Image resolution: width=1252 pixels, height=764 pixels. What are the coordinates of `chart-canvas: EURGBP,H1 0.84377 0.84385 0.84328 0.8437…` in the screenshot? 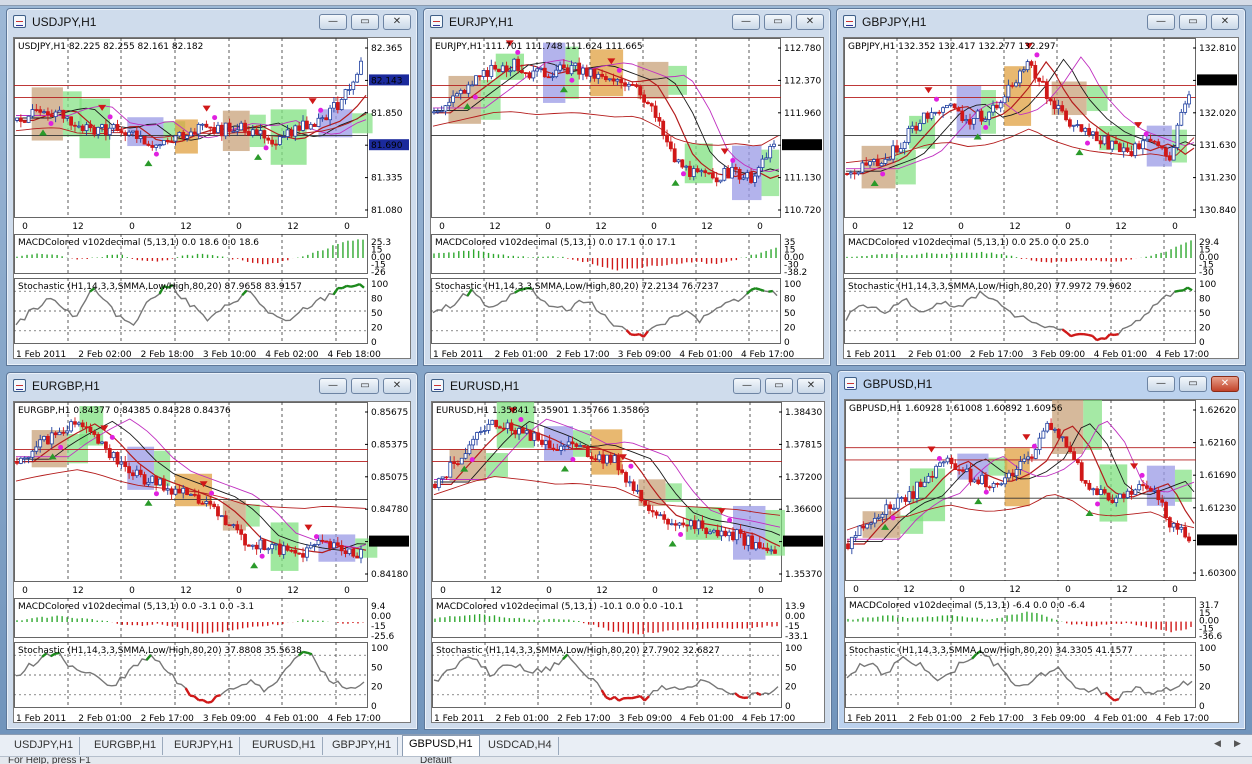 It's located at (213, 563).